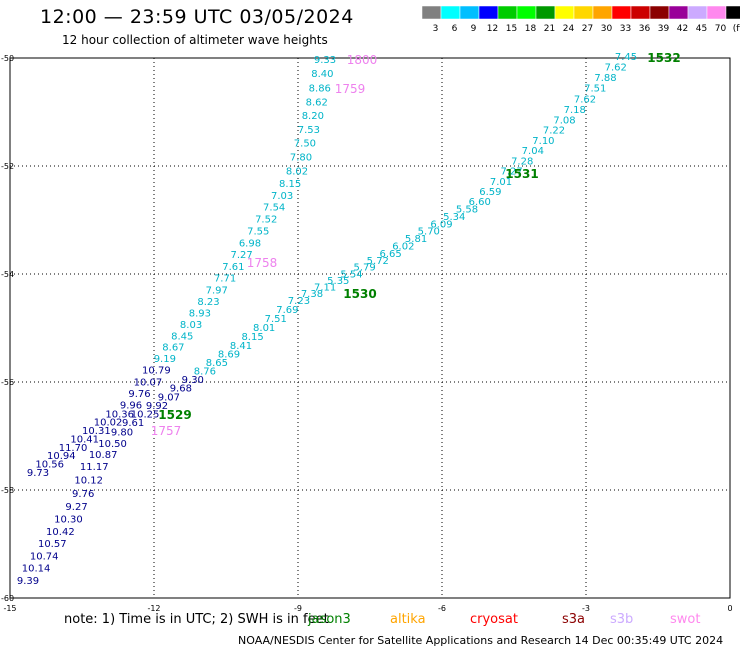  Describe the element at coordinates (359, 294) in the screenshot. I see `time-label-1530: 1530` at that location.